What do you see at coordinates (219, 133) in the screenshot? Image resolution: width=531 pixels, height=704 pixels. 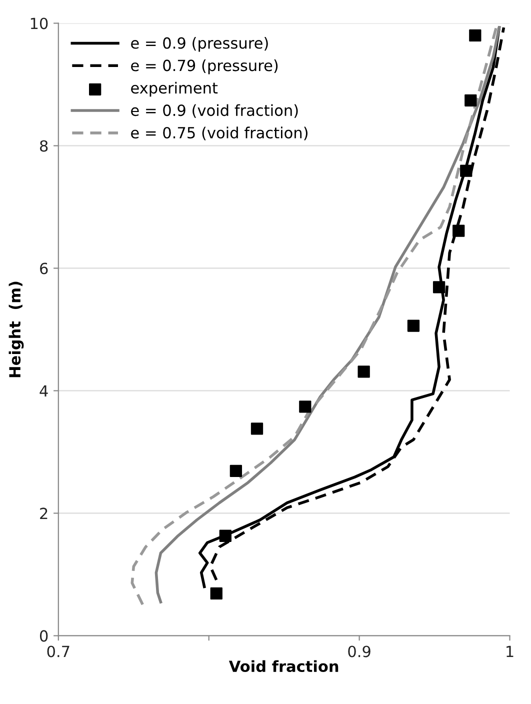 I see `legend-label: e = 0.75 (void fraction)` at bounding box center [219, 133].